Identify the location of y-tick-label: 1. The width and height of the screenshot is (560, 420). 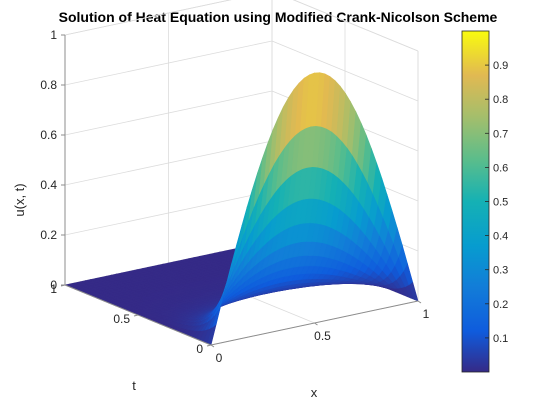
(53, 289).